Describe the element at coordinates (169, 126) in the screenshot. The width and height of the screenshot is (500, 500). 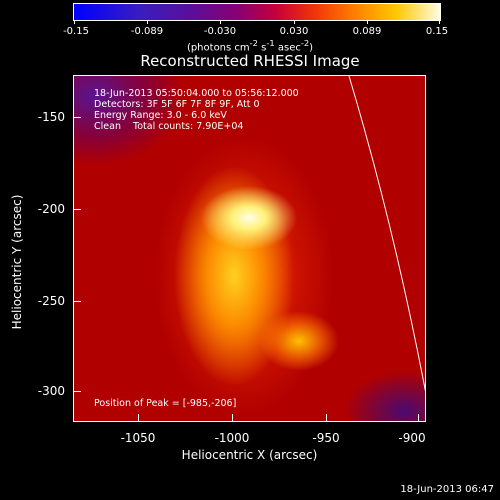
I see `clean-counts-text: Clean Total counts: 7.90E+04` at that location.